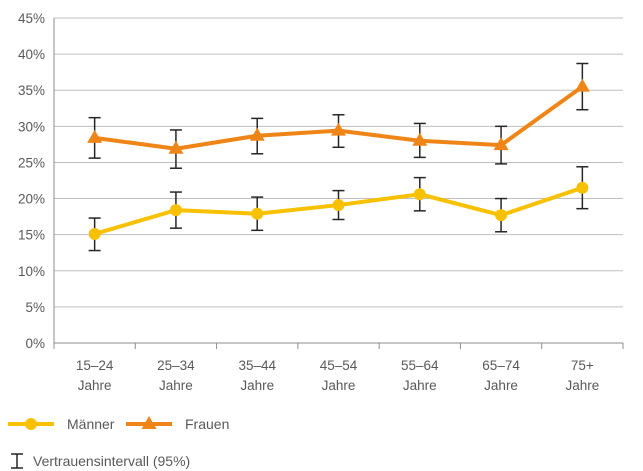 This screenshot has height=471, width=643. Describe the element at coordinates (257, 365) in the screenshot. I see `x-tick-label: 35–44` at that location.